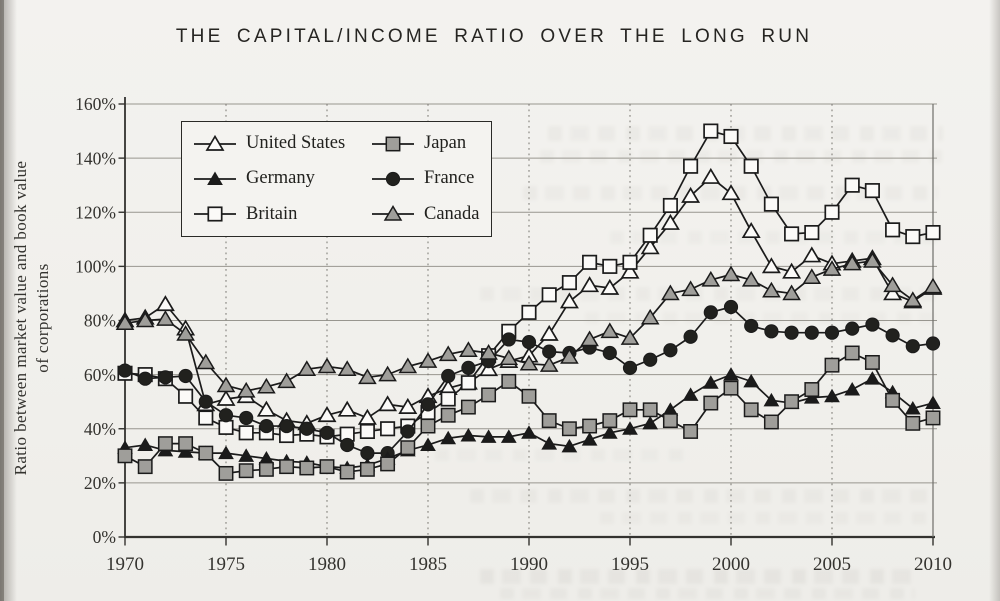 This screenshot has height=601, width=1000. Describe the element at coordinates (393, 144) in the screenshot. I see `legend-marker-square-gray-icon` at that location.